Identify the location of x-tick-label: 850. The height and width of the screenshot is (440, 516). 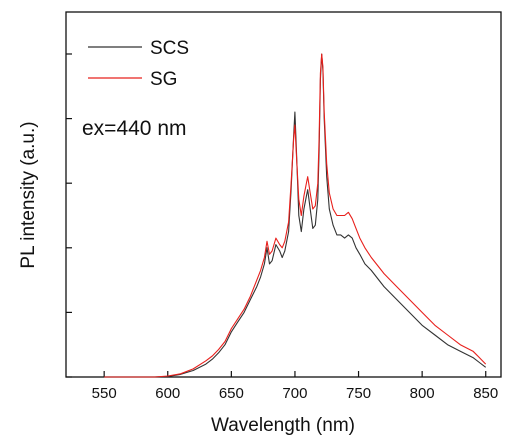
(485, 393).